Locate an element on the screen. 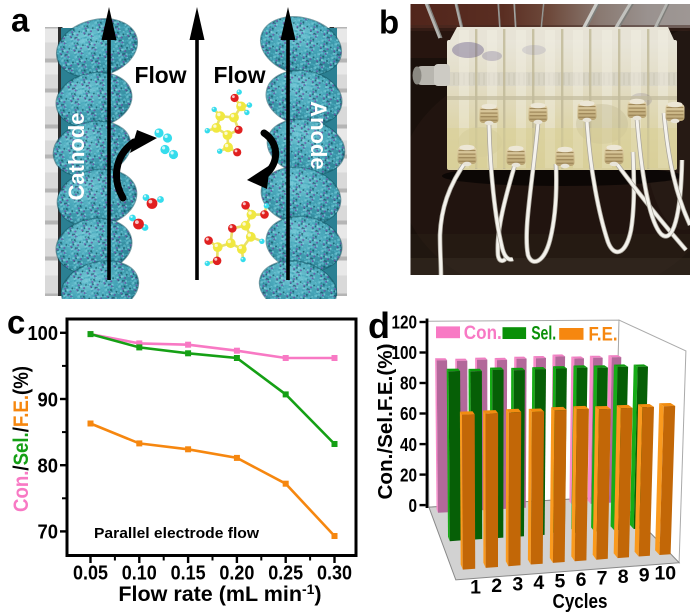 The height and width of the screenshot is (616, 697). svg-text: 90 is located at coordinates (48, 399).